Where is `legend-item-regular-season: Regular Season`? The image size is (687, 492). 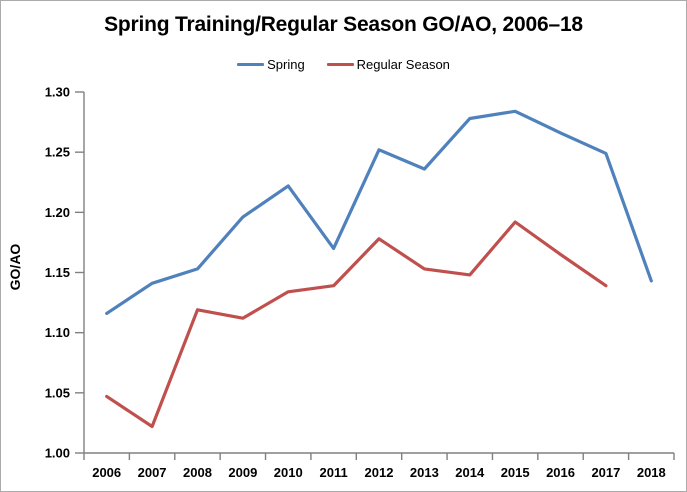 legend-item-regular-season: Regular Season is located at coordinates (388, 64).